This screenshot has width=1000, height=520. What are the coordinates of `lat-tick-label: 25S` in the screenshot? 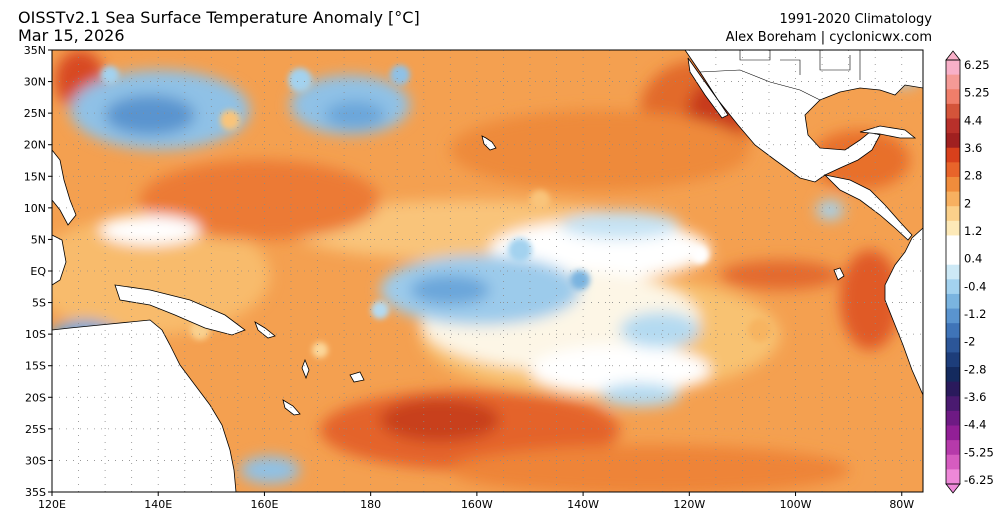 It's located at (35, 429).